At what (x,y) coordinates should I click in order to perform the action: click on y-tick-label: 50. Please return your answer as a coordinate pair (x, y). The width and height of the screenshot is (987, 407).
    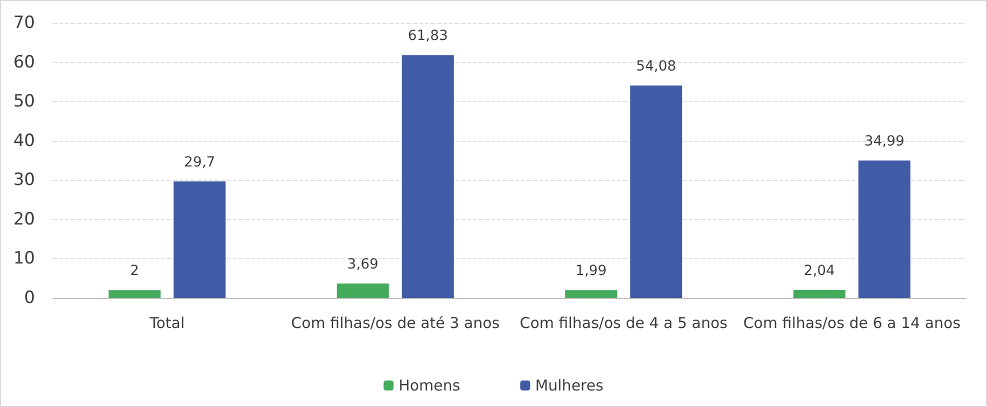
    Looking at the image, I should click on (24, 102).